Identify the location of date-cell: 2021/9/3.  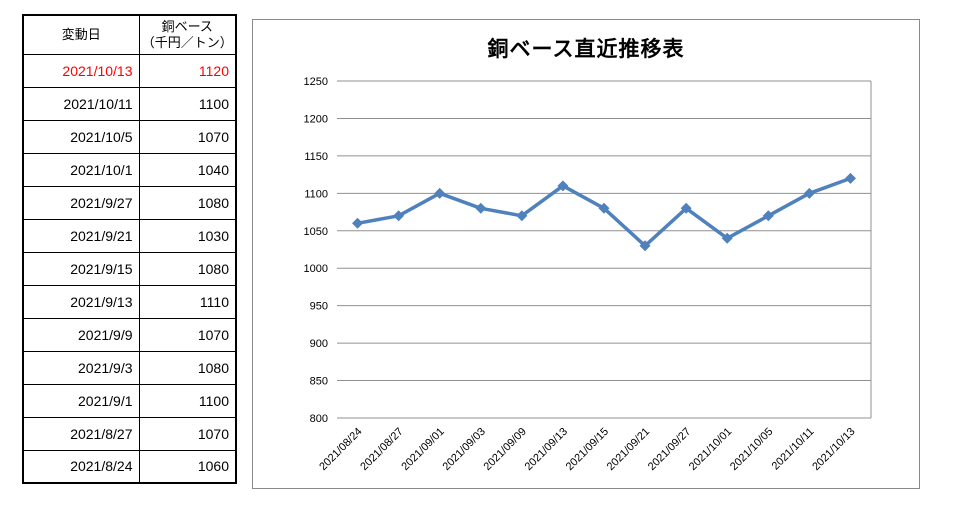
(81, 367).